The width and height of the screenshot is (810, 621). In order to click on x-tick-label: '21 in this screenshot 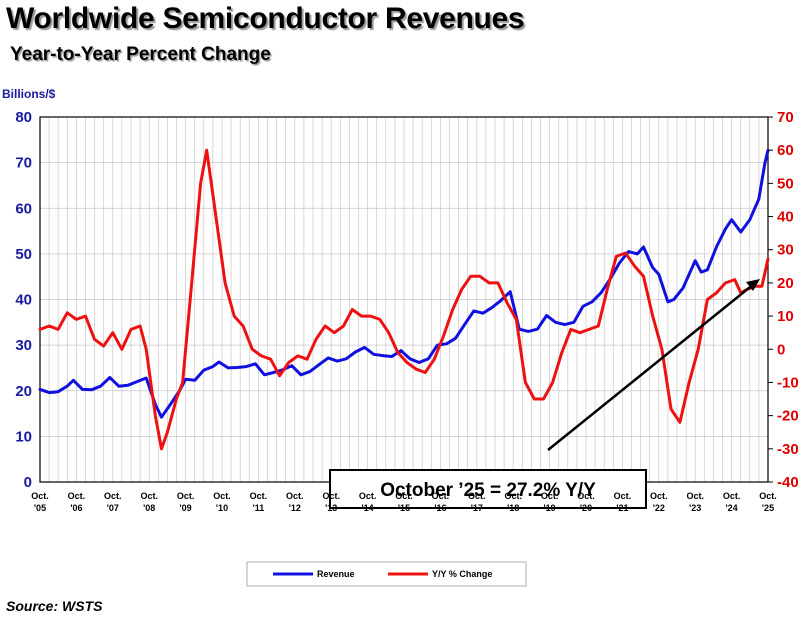, I will do `click(622, 508)`.